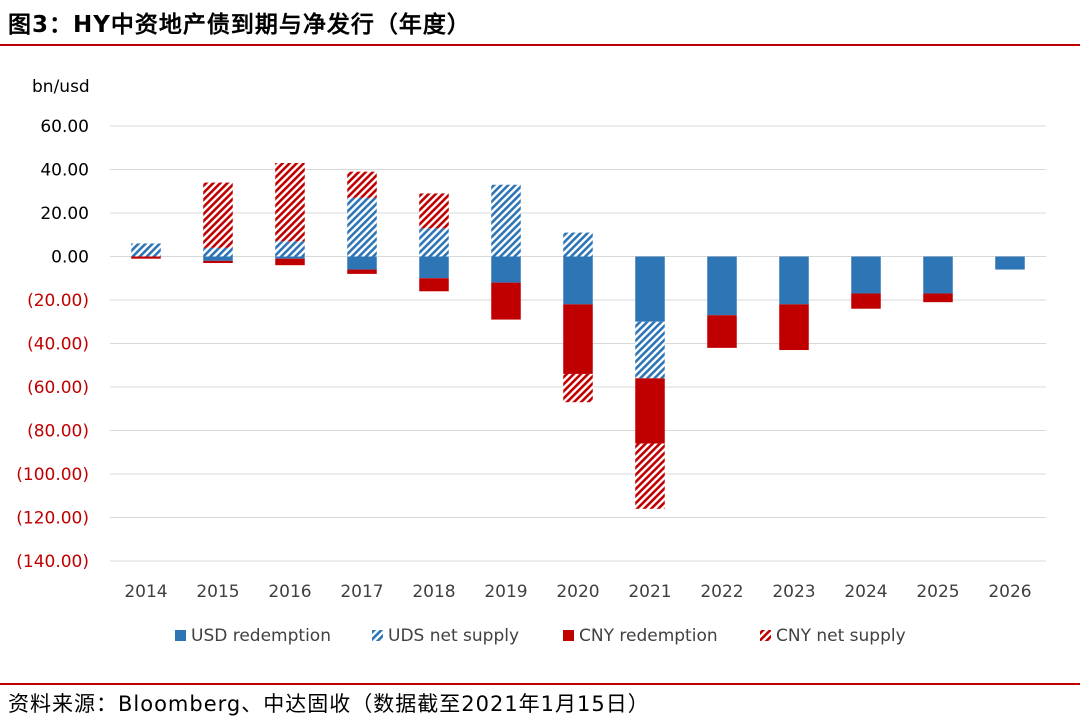  I want to click on legend-label: USD redemption, so click(261, 636).